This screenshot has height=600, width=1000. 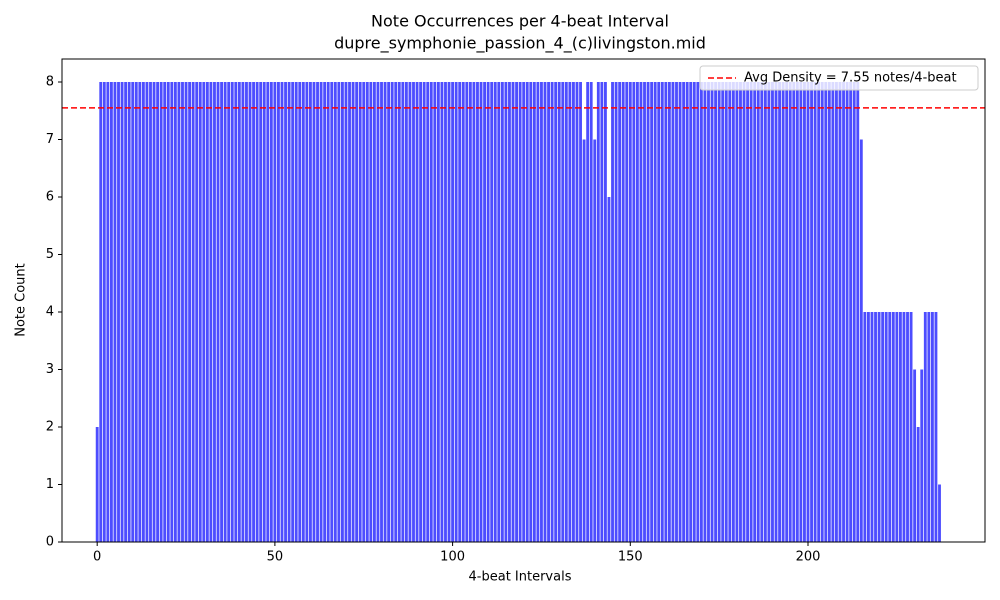 What do you see at coordinates (630, 557) in the screenshot?
I see `x-tick-label: 150` at bounding box center [630, 557].